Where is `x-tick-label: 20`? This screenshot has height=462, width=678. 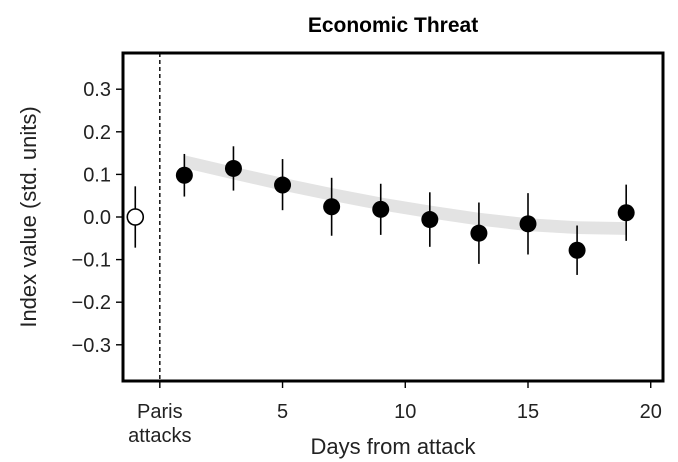 x-tick-label: 20 is located at coordinates (651, 412).